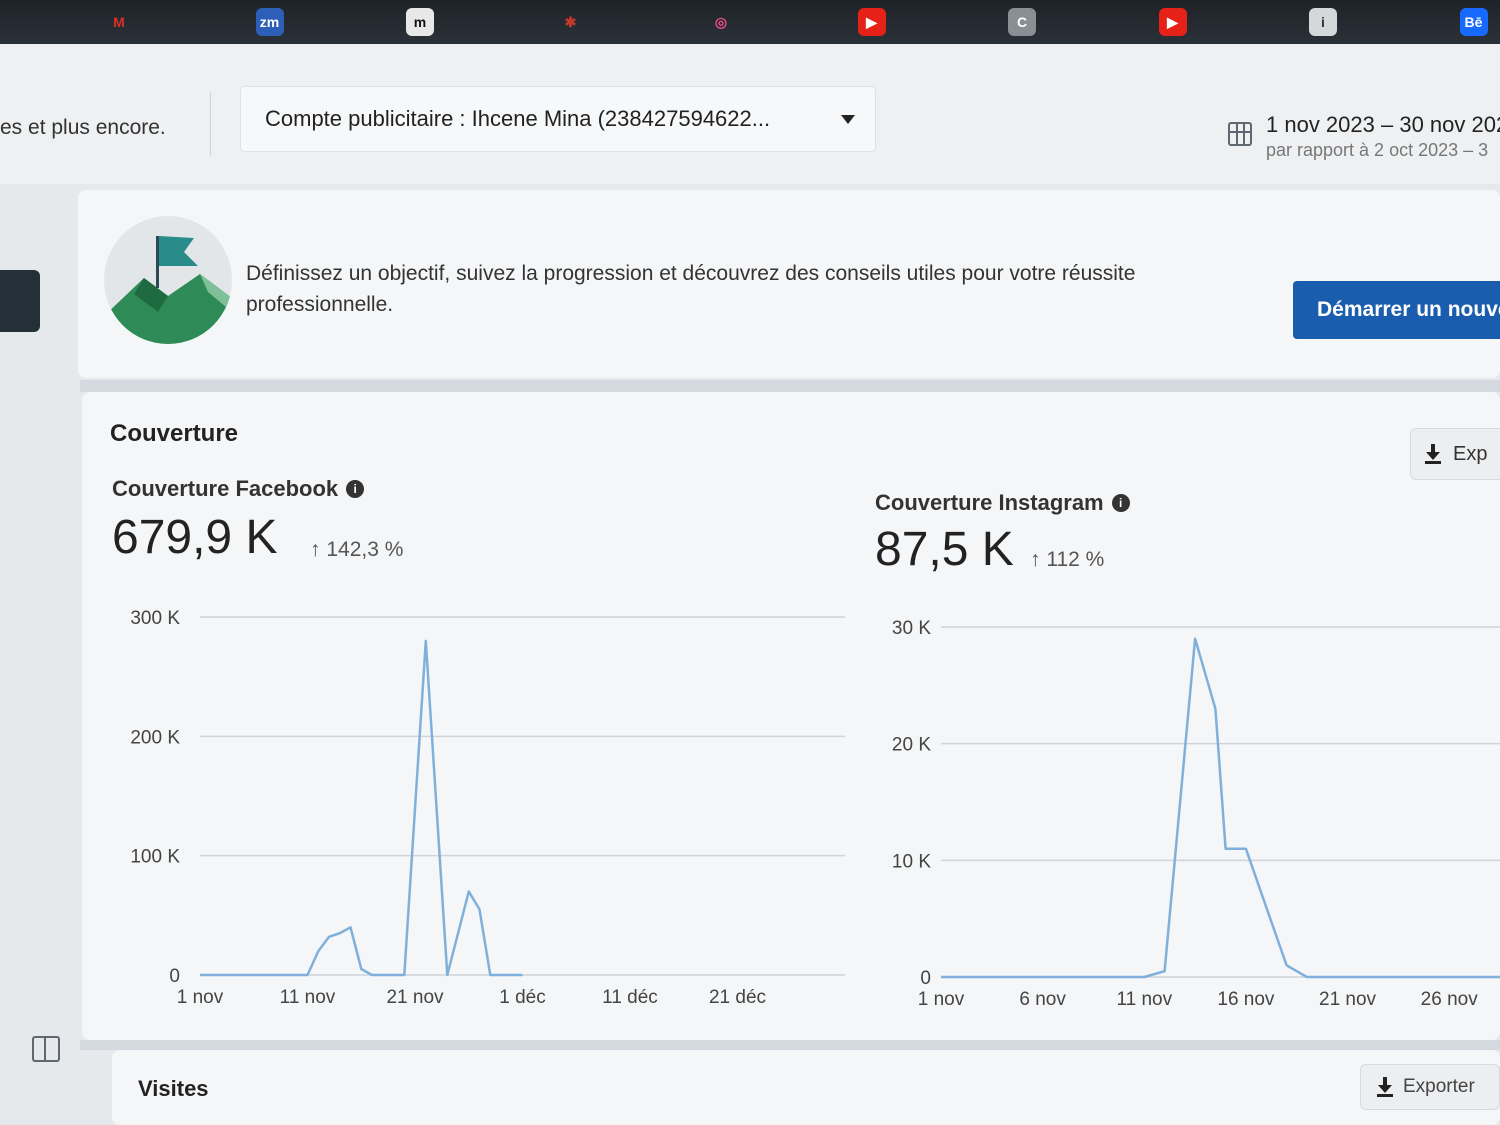 Image resolution: width=1500 pixels, height=1125 pixels. I want to click on visits-panel, so click(806, 1087).